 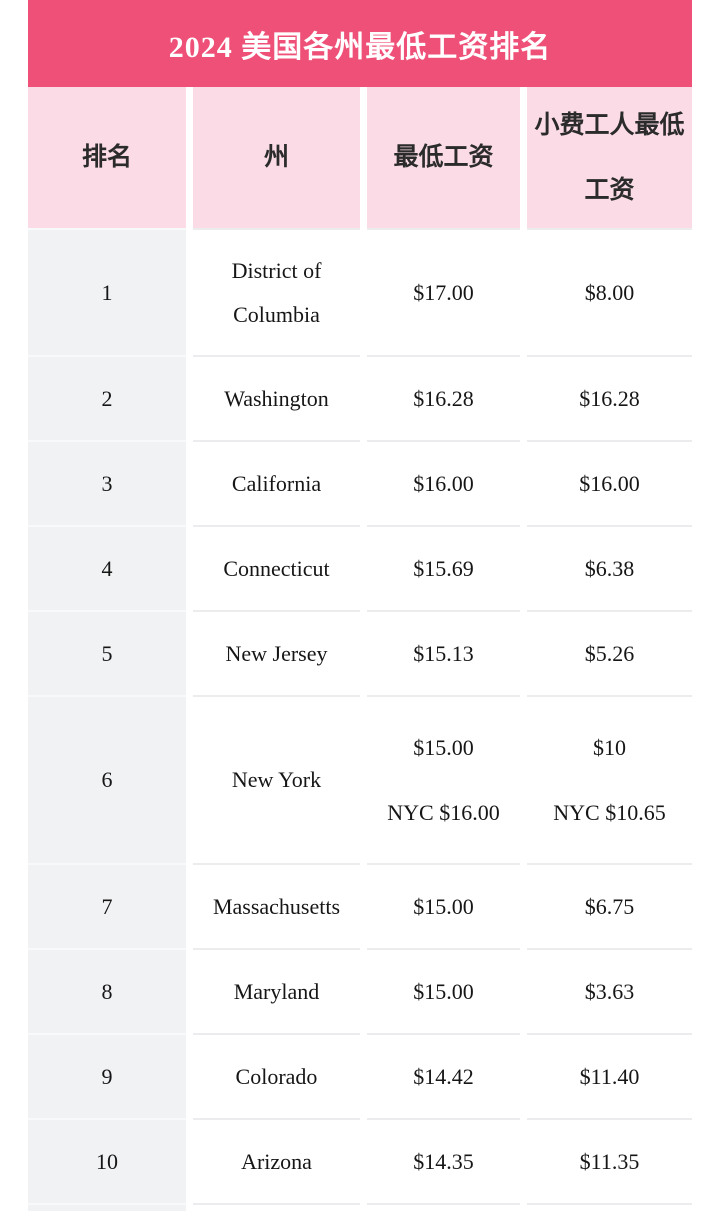 I want to click on tipped-wage-cell: $6.75, so click(x=609, y=905).